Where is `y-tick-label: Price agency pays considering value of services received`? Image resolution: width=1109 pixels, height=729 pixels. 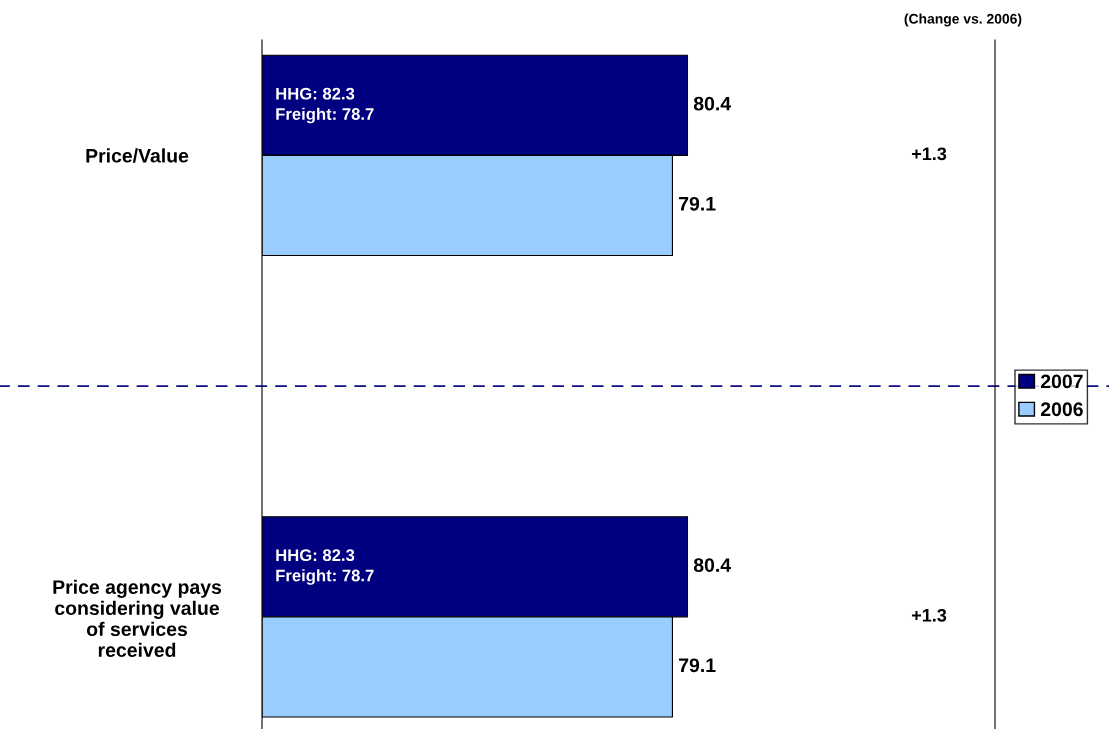
y-tick-label: Price agency pays considering value of services received is located at coordinates (137, 618).